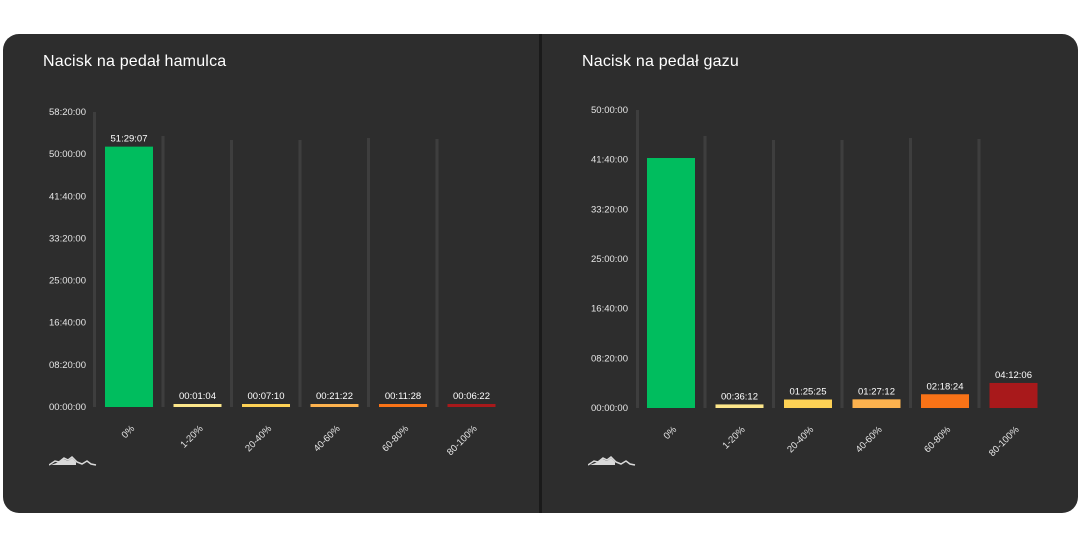 The height and width of the screenshot is (550, 1080). Describe the element at coordinates (876, 391) in the screenshot. I see `data-label: 01:27:12` at that location.